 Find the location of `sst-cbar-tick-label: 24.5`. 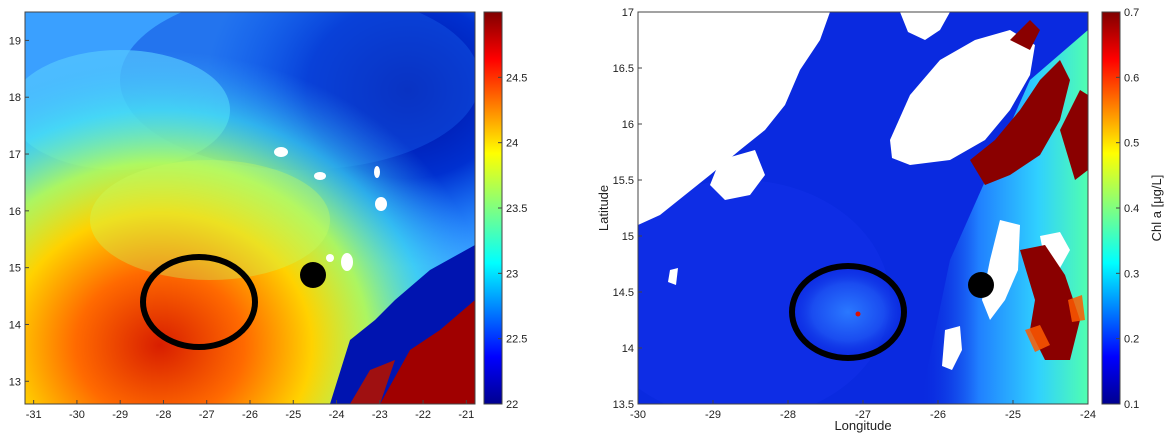

sst-cbar-tick-label: 24.5 is located at coordinates (516, 78).